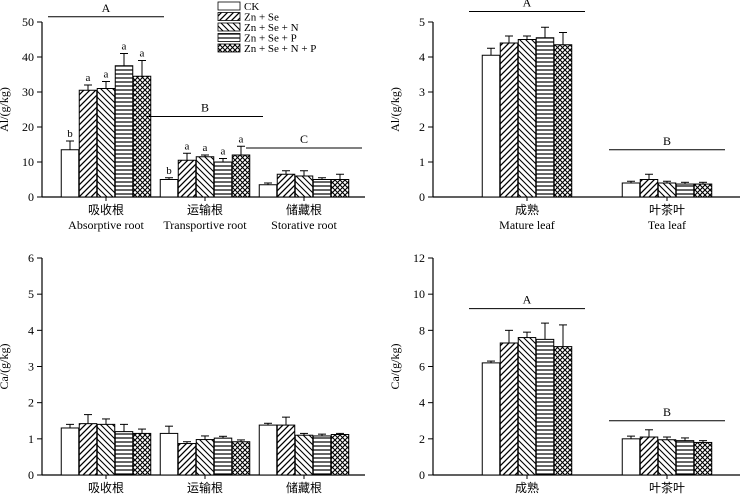  I want to click on category-label-en: Tea leaf, so click(667, 225).